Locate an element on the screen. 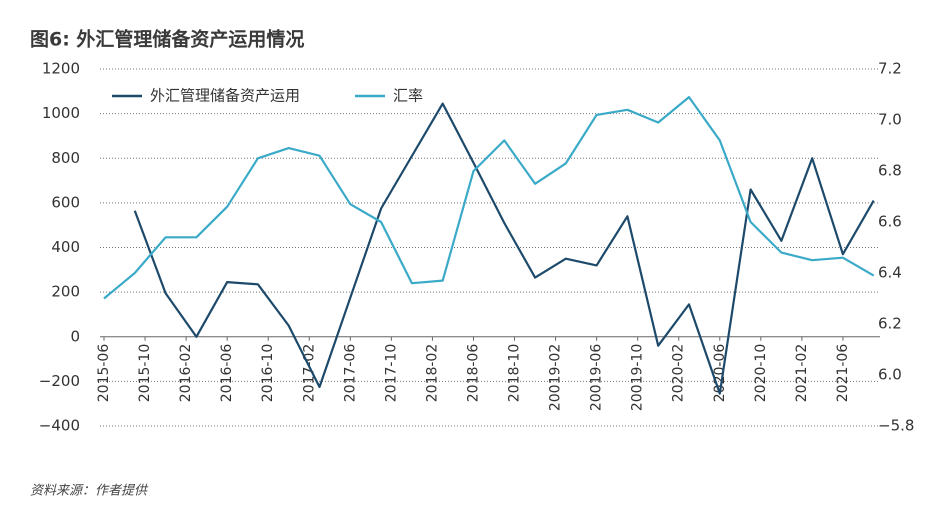 This screenshot has width=942, height=527. x-tick-label: 2016-10 is located at coordinates (268, 373).